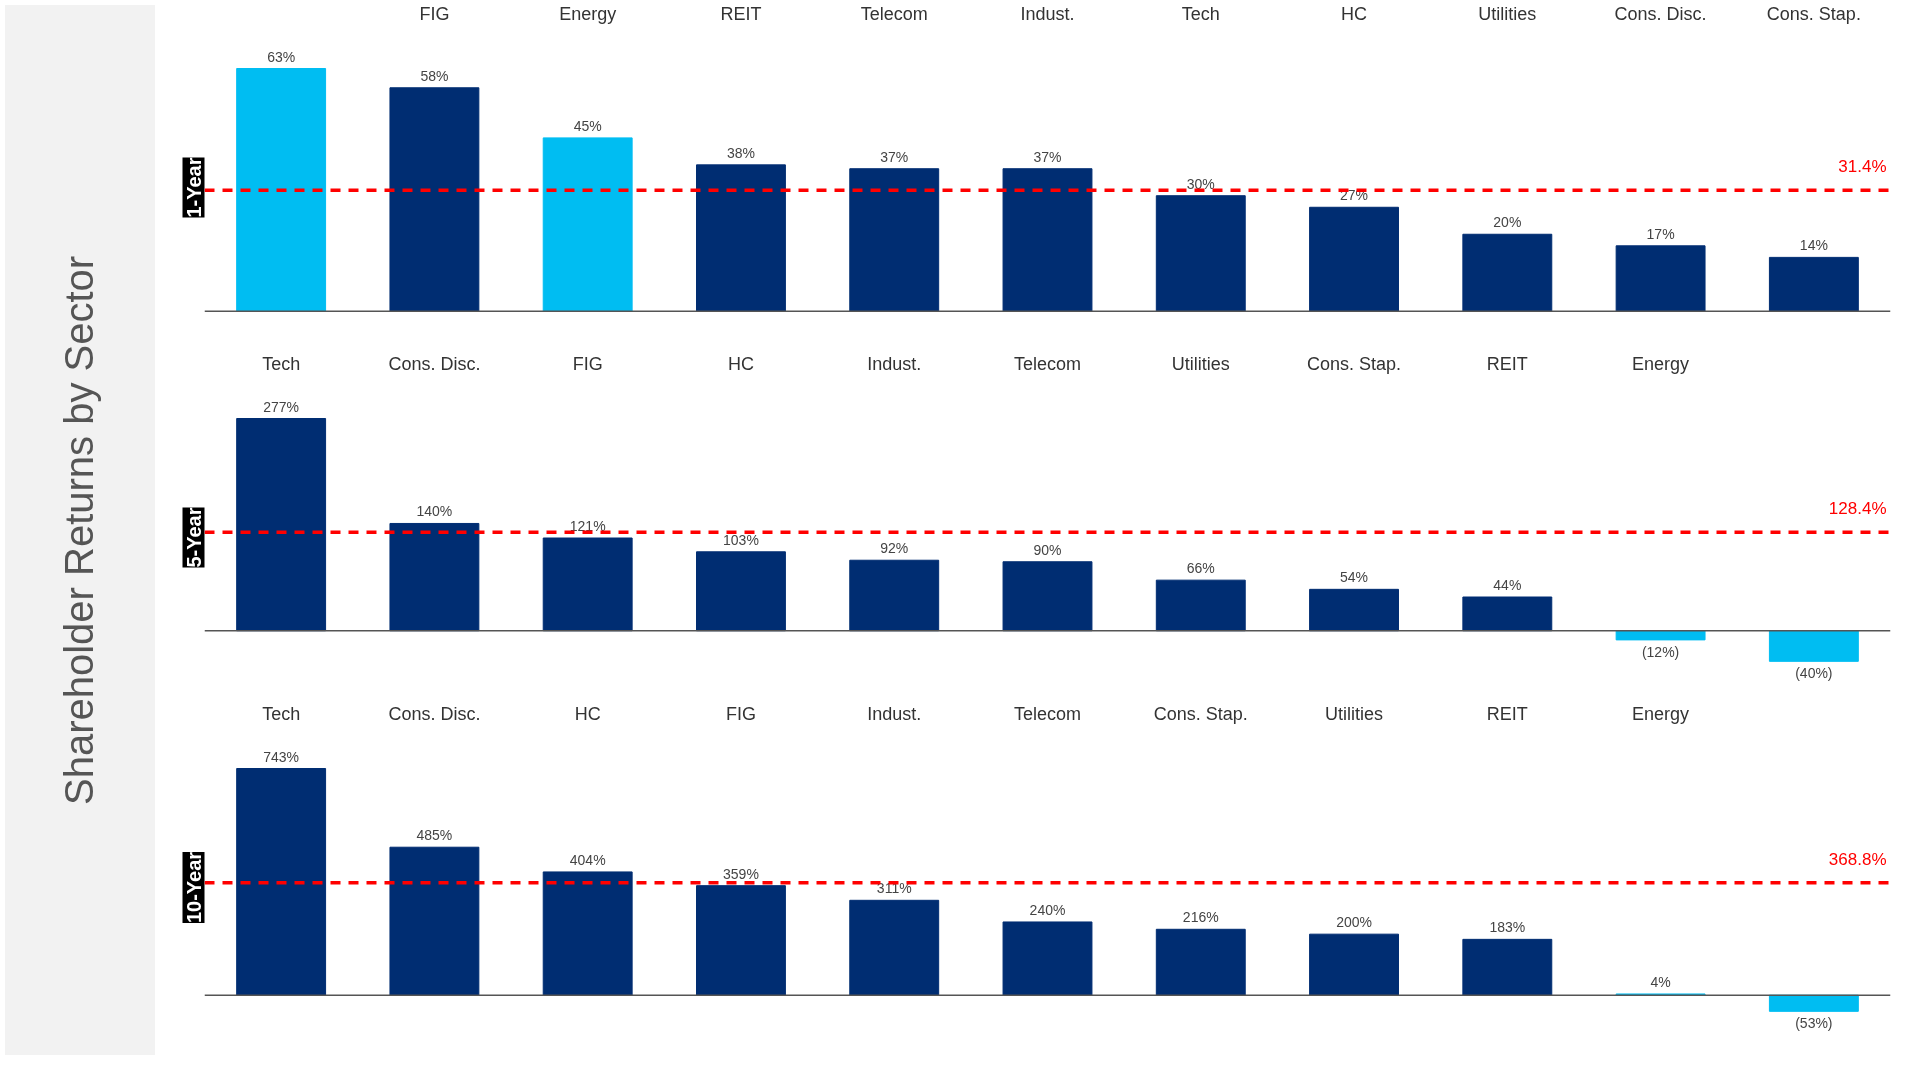 The height and width of the screenshot is (1081, 1921). Describe the element at coordinates (1660, 233) in the screenshot. I see `data-label: 17%` at that location.